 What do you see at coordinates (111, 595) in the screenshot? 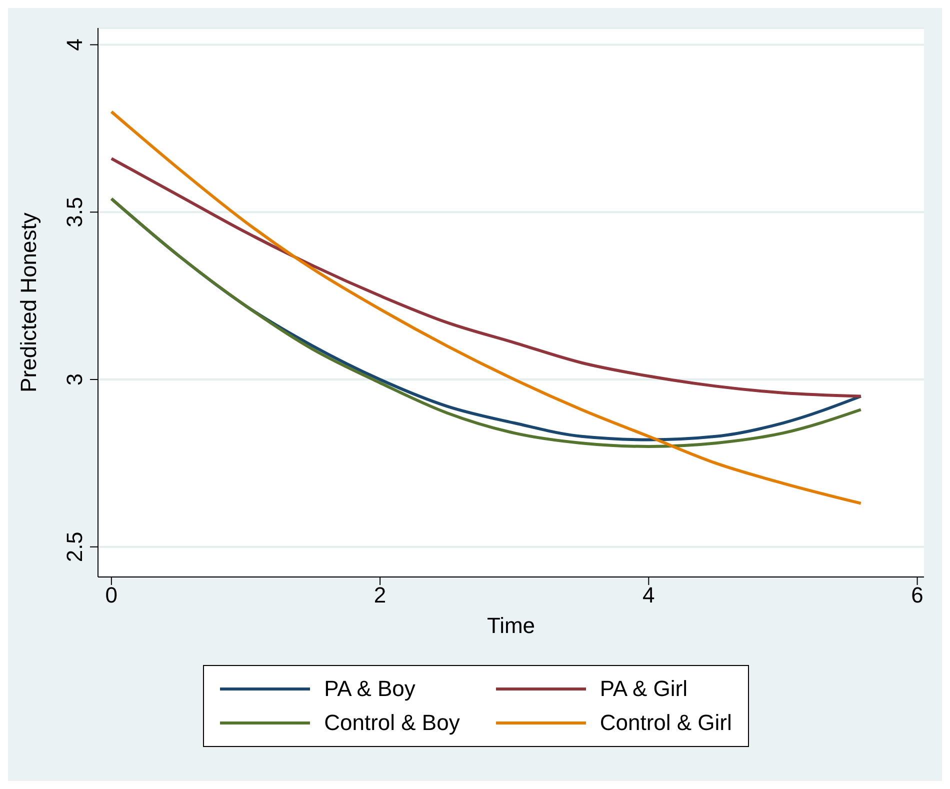
I see `x-tick-label: 0` at bounding box center [111, 595].